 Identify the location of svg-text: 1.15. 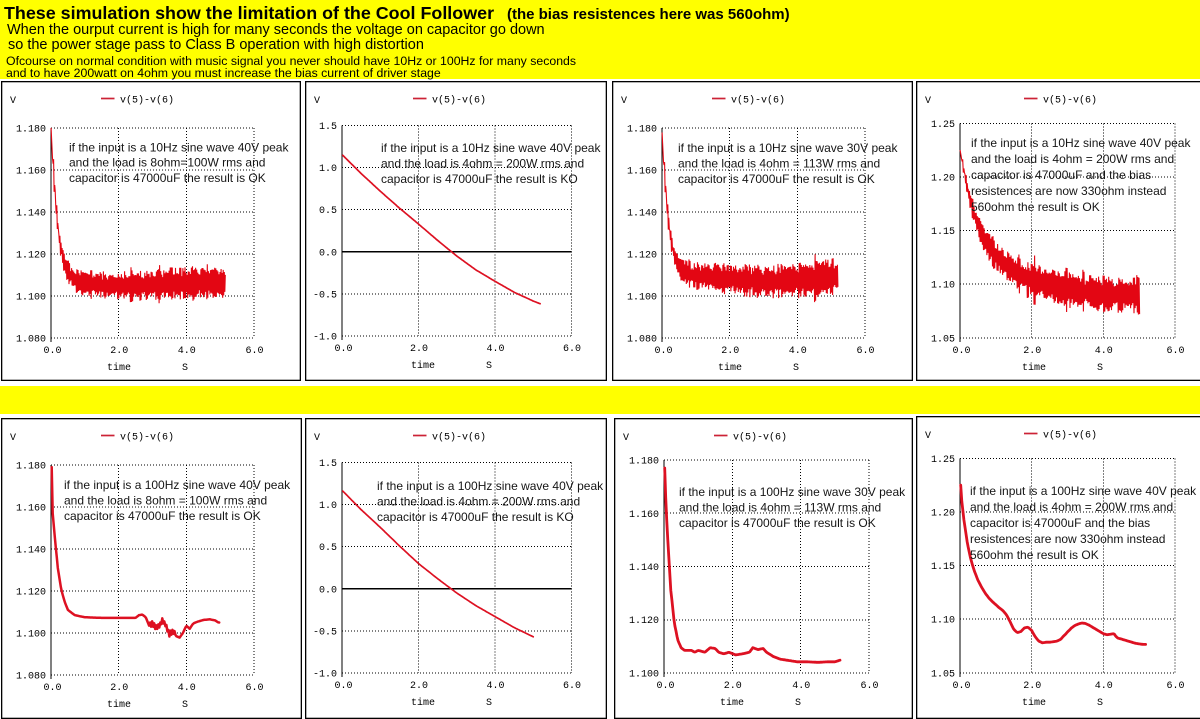
(943, 567).